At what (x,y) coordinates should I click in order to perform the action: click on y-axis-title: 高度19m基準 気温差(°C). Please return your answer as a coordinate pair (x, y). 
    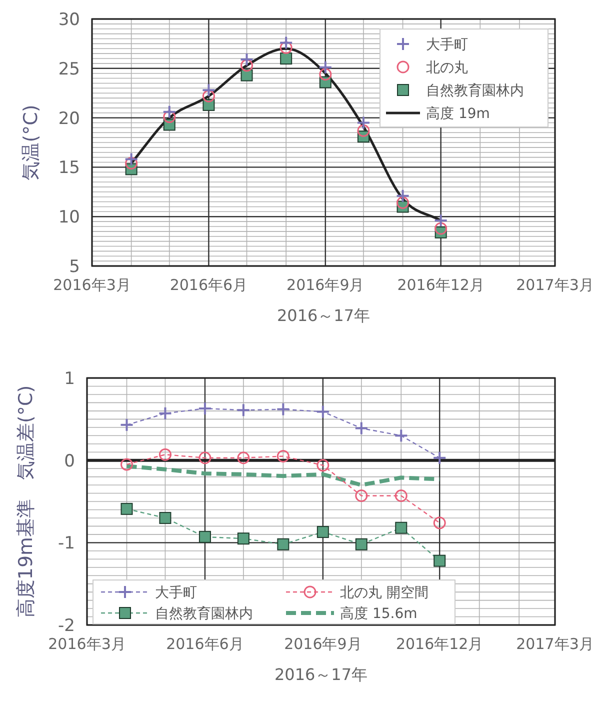
    Looking at the image, I should click on (26, 501).